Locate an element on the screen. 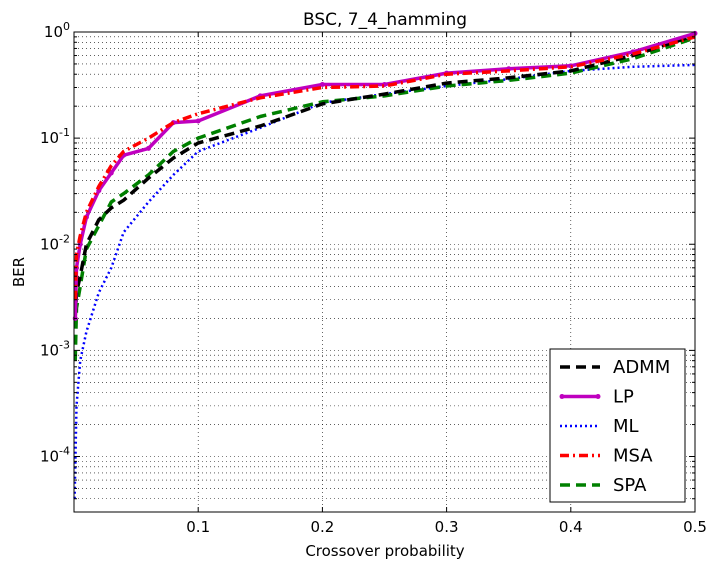 Image resolution: width=718 pixels, height=570 pixels. chart-title: BSC, 7_4_hamming is located at coordinates (385, 20).